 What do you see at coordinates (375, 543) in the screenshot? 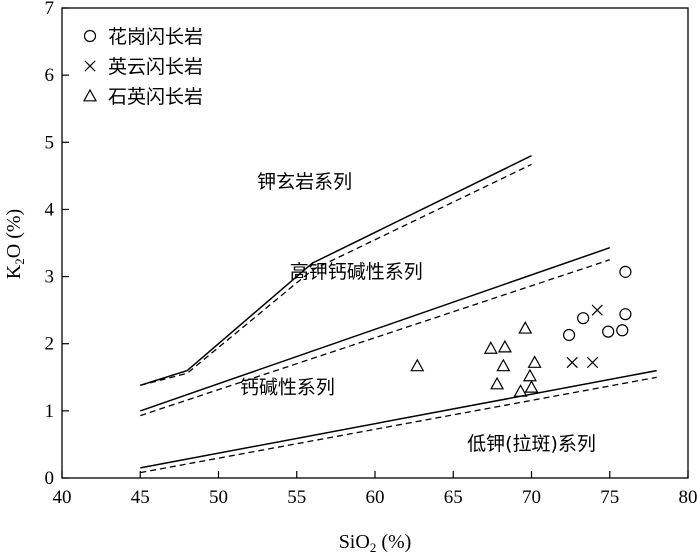
I see `x-axis-title: SiO2 (%)` at bounding box center [375, 543].